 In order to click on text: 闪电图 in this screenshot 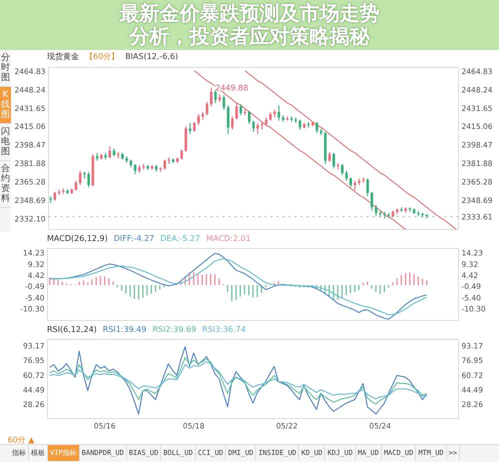, I will do `click(5, 142)`.